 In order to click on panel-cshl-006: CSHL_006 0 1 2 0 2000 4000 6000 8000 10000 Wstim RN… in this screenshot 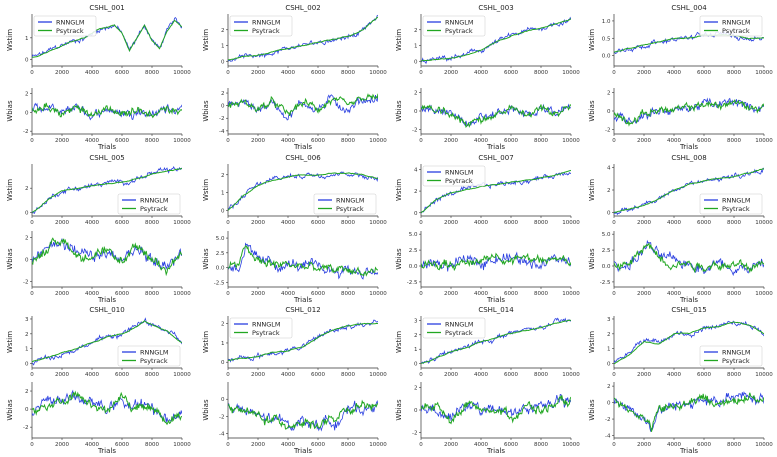, I will do `click(294, 229)`.